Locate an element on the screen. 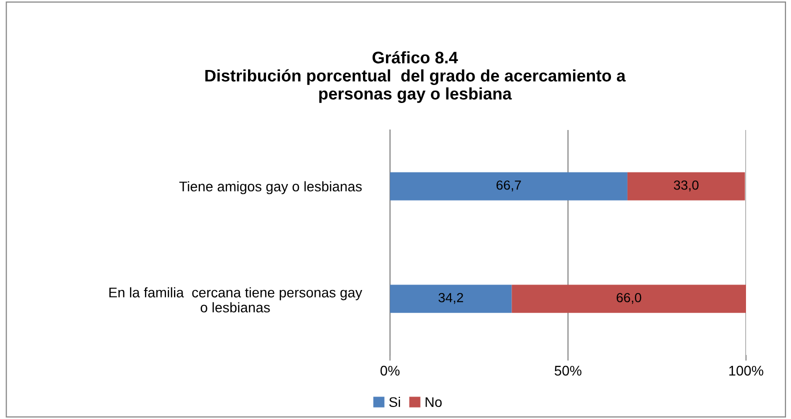  data-label: 66,0 is located at coordinates (629, 298).